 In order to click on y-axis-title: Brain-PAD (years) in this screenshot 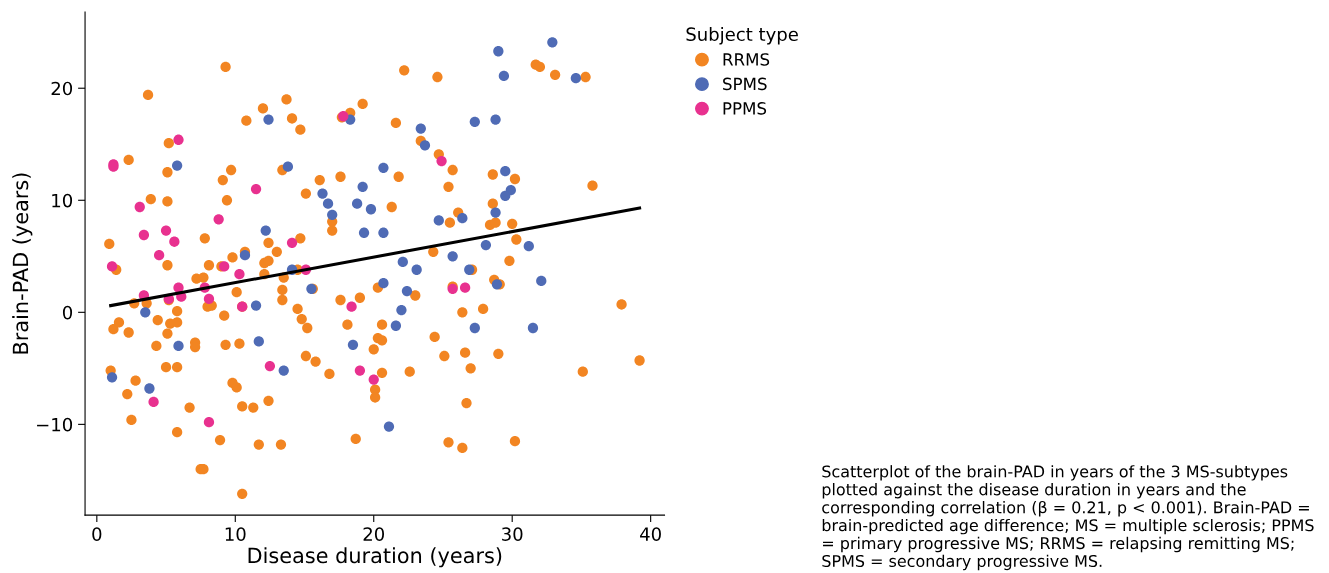, I will do `click(22, 263)`.